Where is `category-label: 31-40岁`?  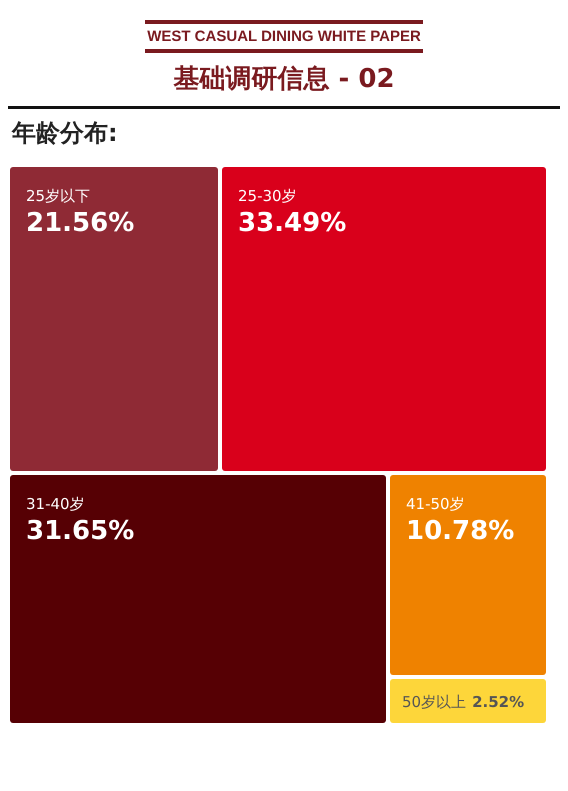
category-label: 31-40岁 is located at coordinates (55, 504).